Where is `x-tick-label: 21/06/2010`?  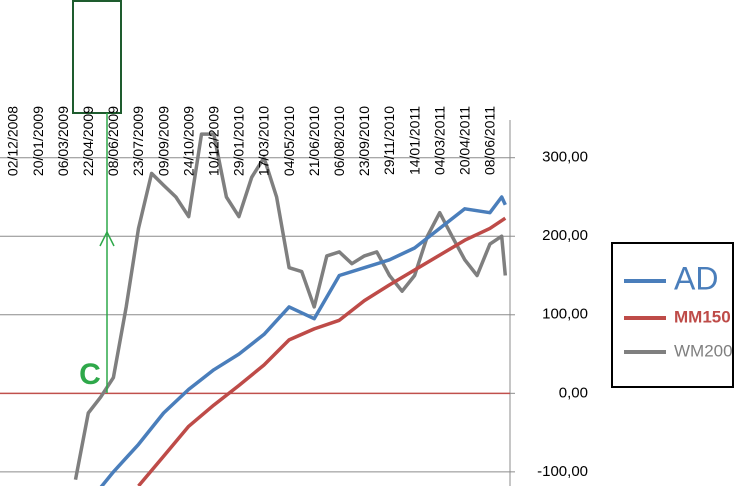
x-tick-label: 21/06/2010 is located at coordinates (314, 141).